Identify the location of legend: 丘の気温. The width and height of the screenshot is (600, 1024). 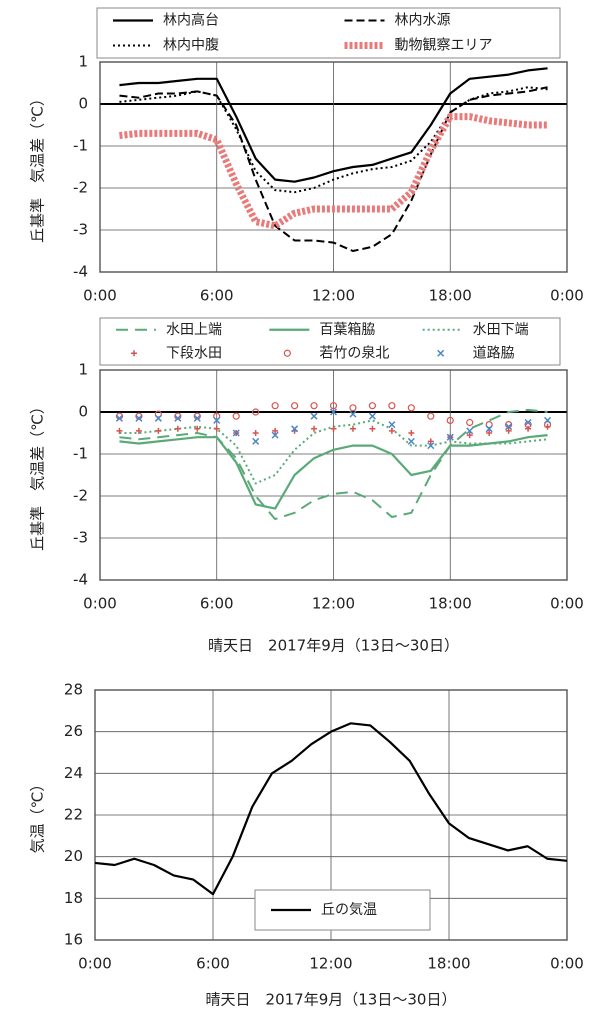
(342, 910).